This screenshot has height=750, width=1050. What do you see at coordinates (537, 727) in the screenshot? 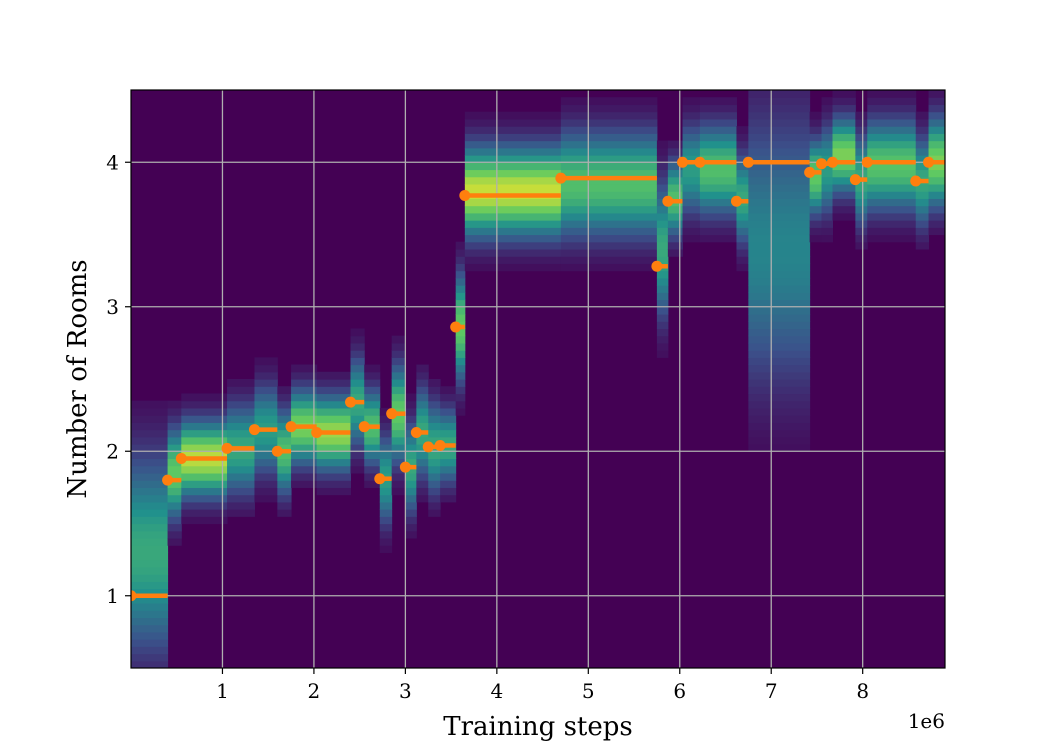
I see `x-axis-title: Training steps` at bounding box center [537, 727].